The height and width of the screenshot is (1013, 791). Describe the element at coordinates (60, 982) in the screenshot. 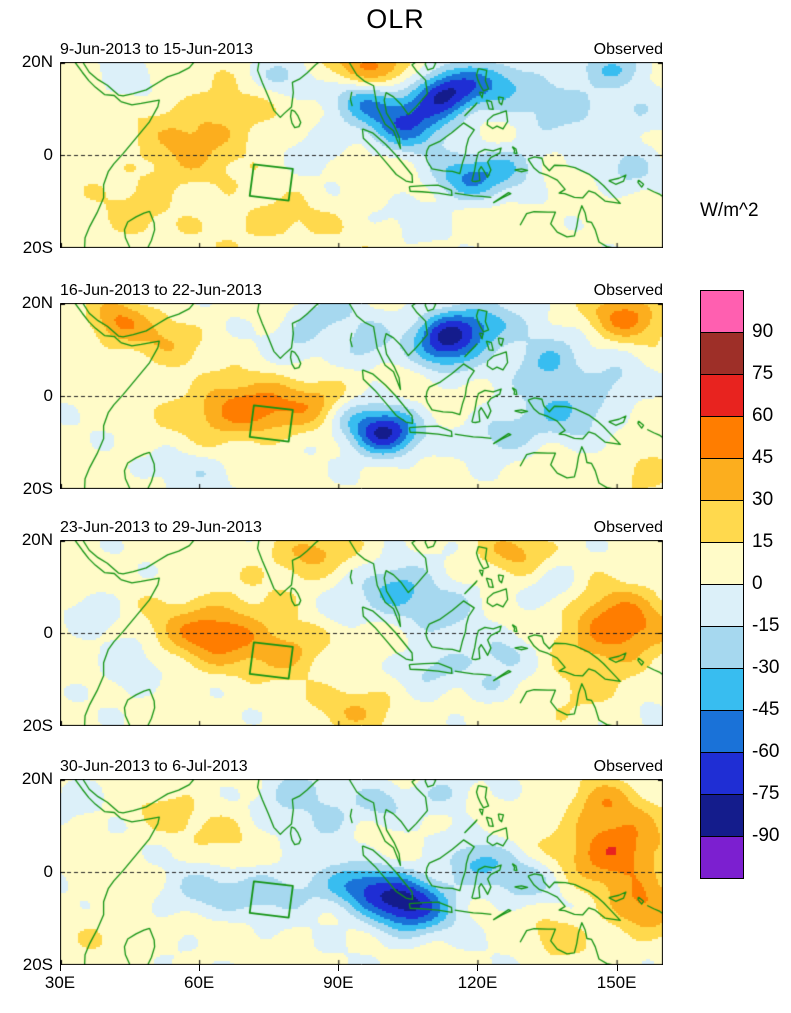

I see `lon-tick-label-30e: 30E` at that location.